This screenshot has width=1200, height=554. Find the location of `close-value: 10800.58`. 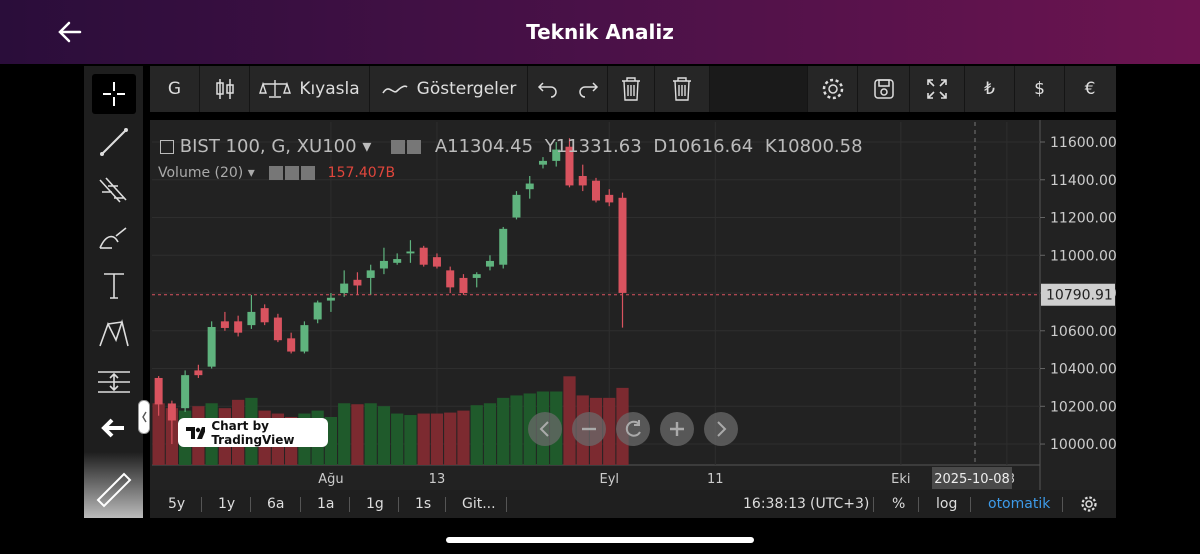

close-value: 10800.58 is located at coordinates (819, 146).